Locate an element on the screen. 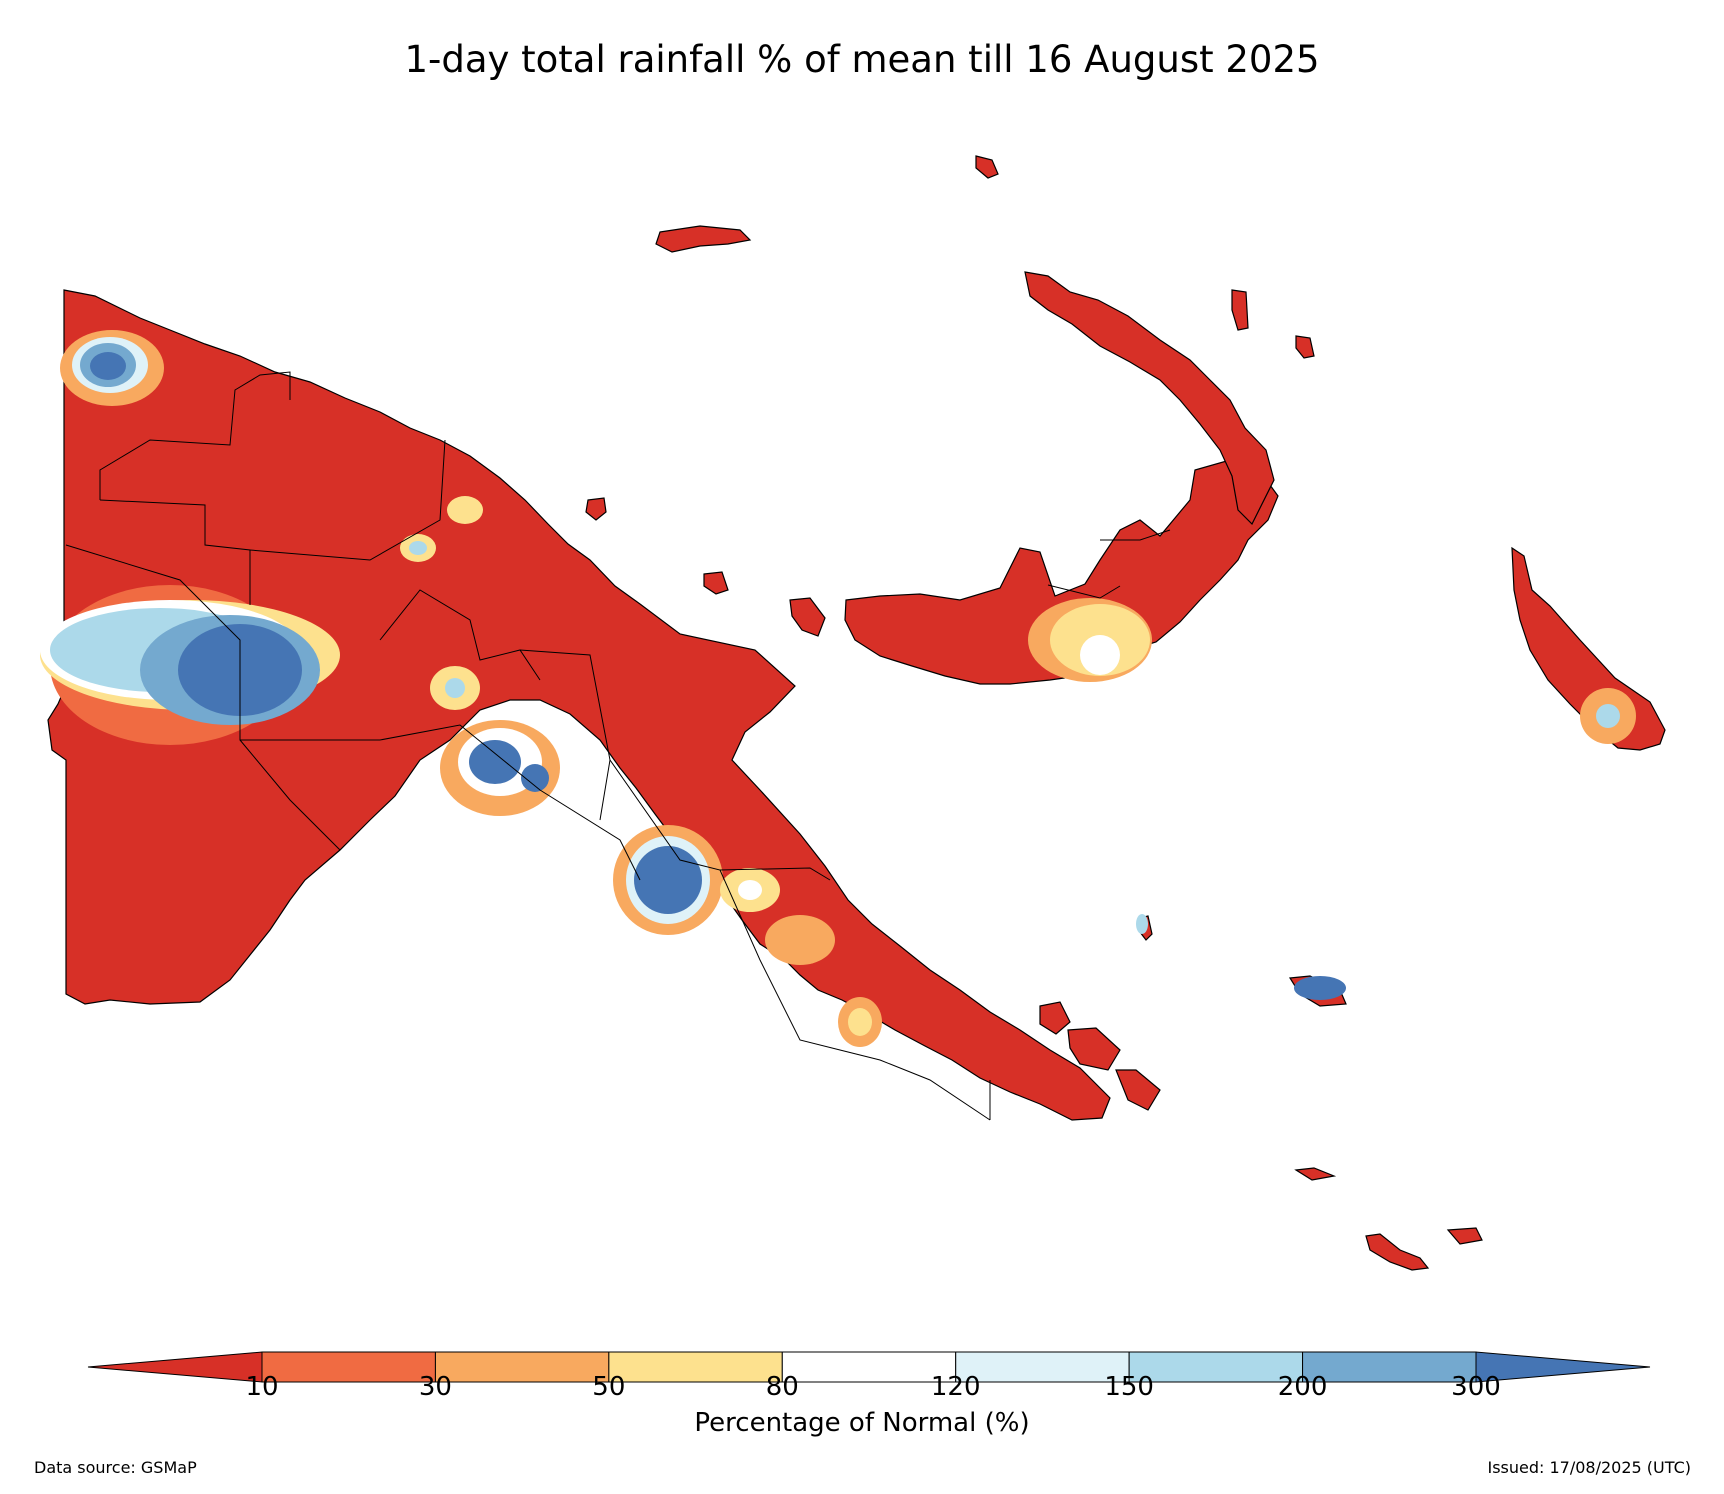  colorbar-tick-120: 120 is located at coordinates (955, 1387).